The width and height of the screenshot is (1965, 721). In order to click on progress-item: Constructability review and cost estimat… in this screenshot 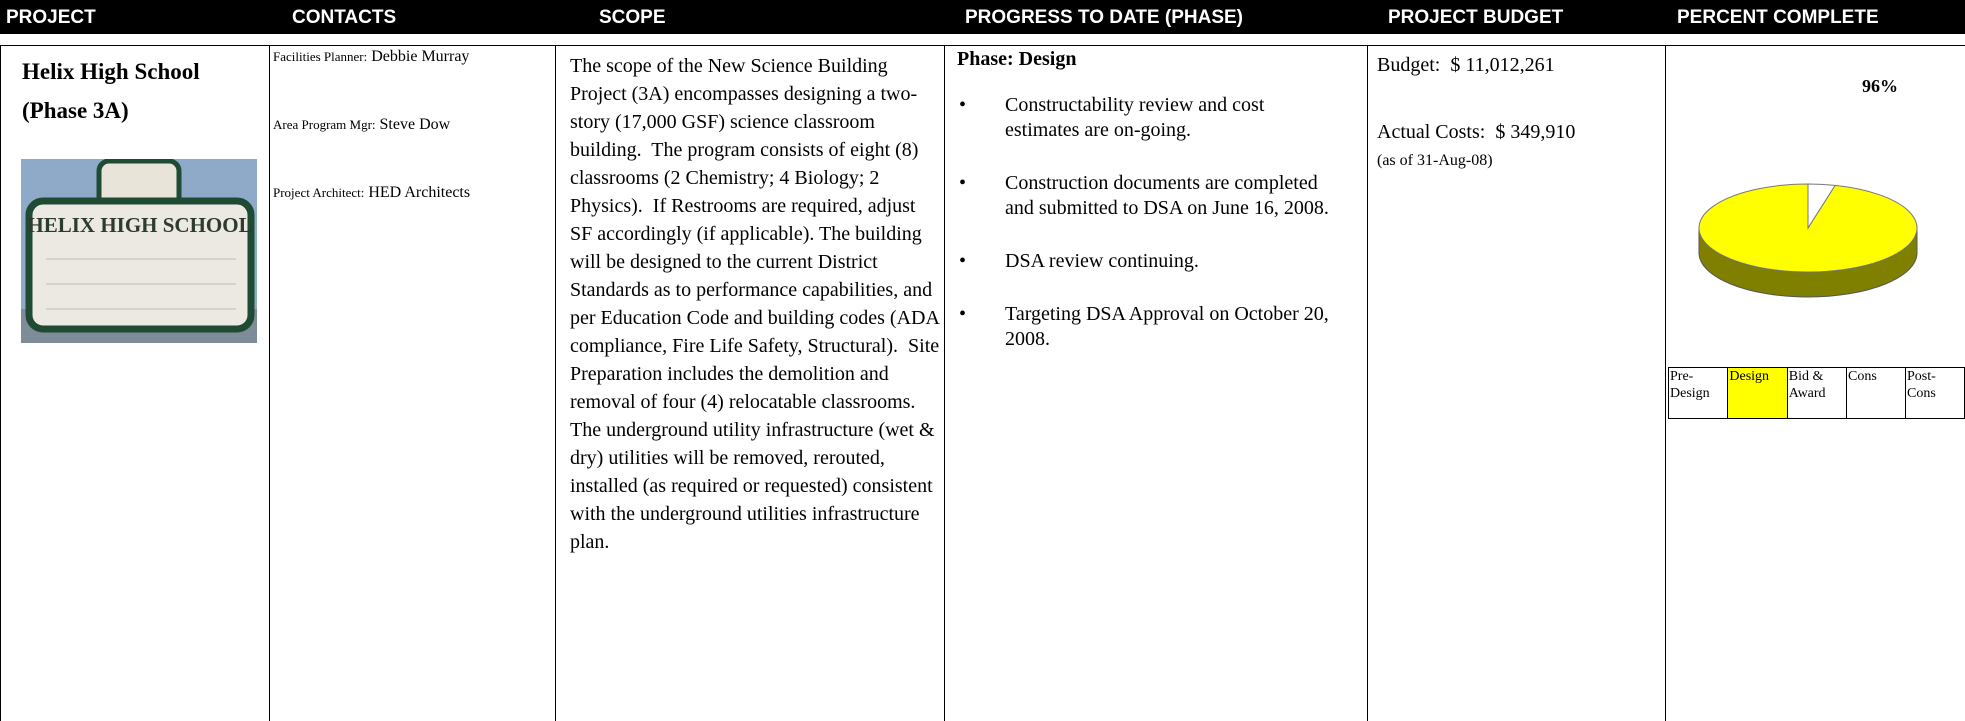, I will do `click(1147, 118)`.